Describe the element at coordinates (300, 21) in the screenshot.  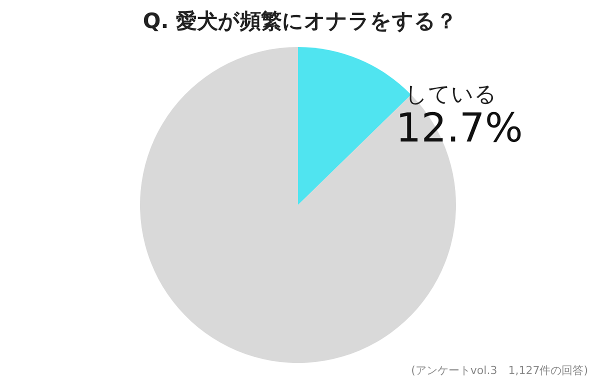
I see `chart-title: Q. 愛犬が頻繁にオナラをする？` at that location.